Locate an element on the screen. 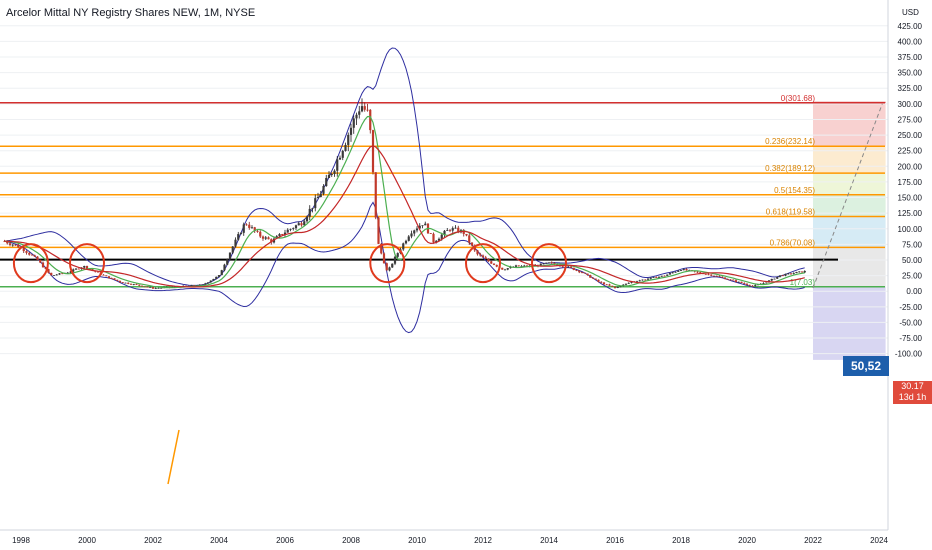 This screenshot has width=932, height=550. x-tick-label: 2006 is located at coordinates (285, 540).